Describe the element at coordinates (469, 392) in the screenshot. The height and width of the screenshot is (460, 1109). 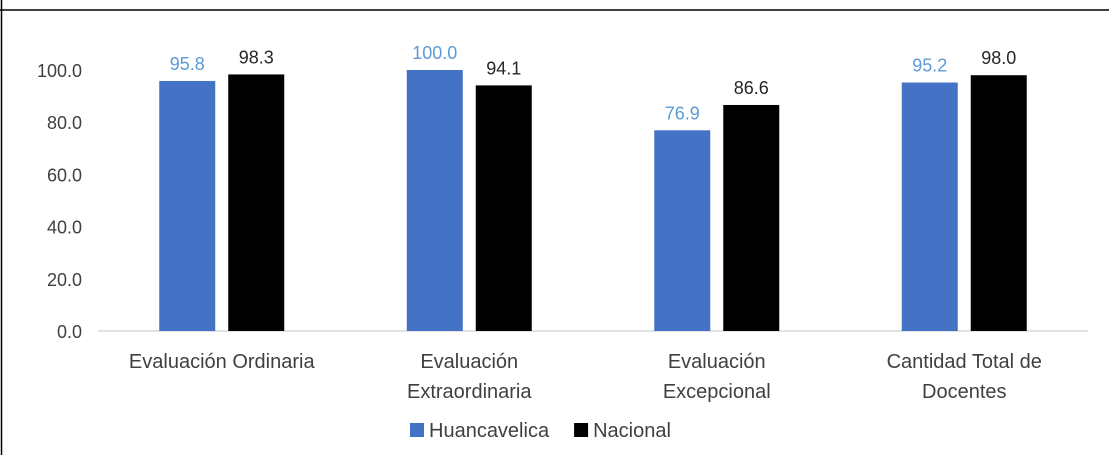
I see `x-category-label: Extraordinaria` at that location.